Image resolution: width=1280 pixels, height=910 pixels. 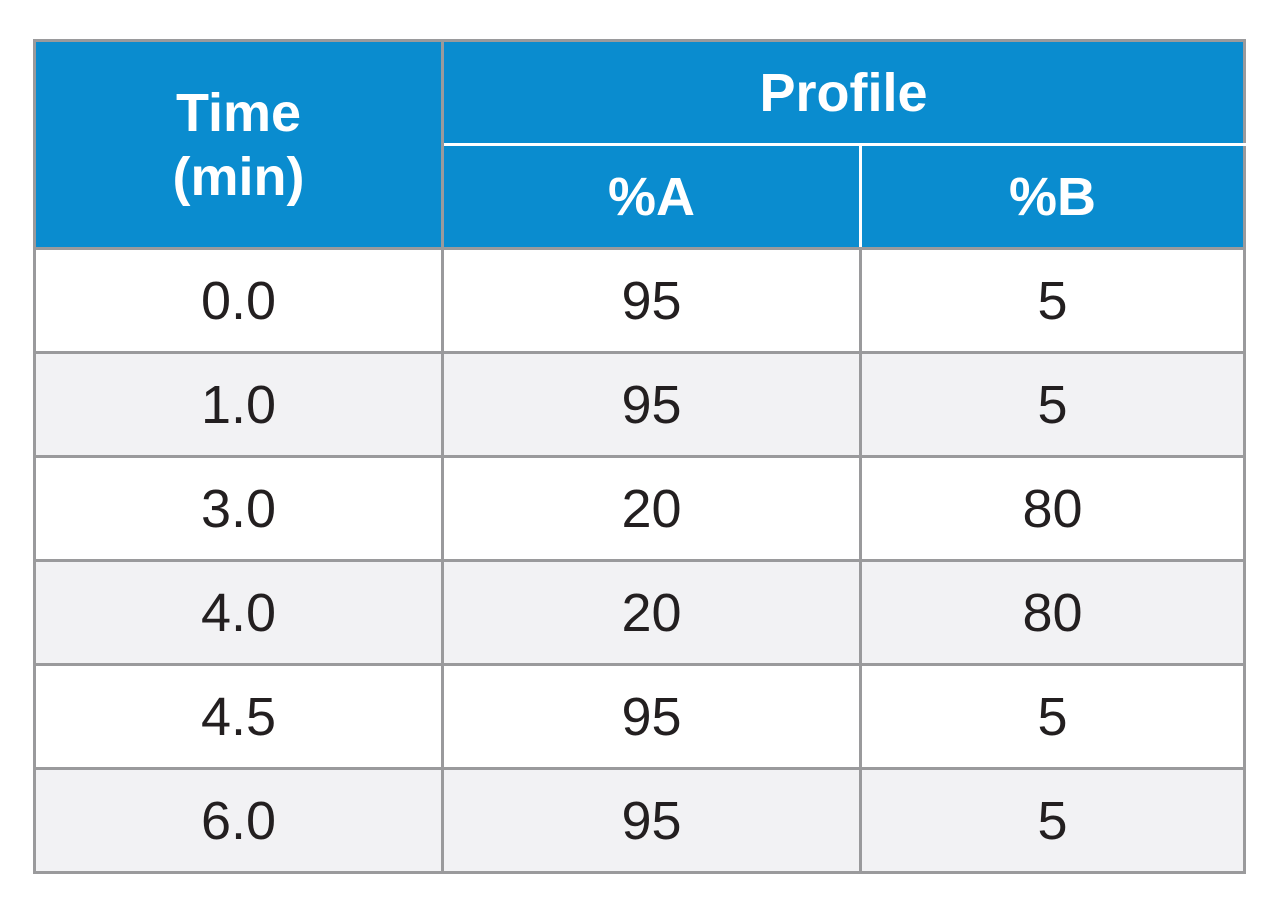 What do you see at coordinates (238, 144) in the screenshot?
I see `time-column-header: Time (min)` at bounding box center [238, 144].